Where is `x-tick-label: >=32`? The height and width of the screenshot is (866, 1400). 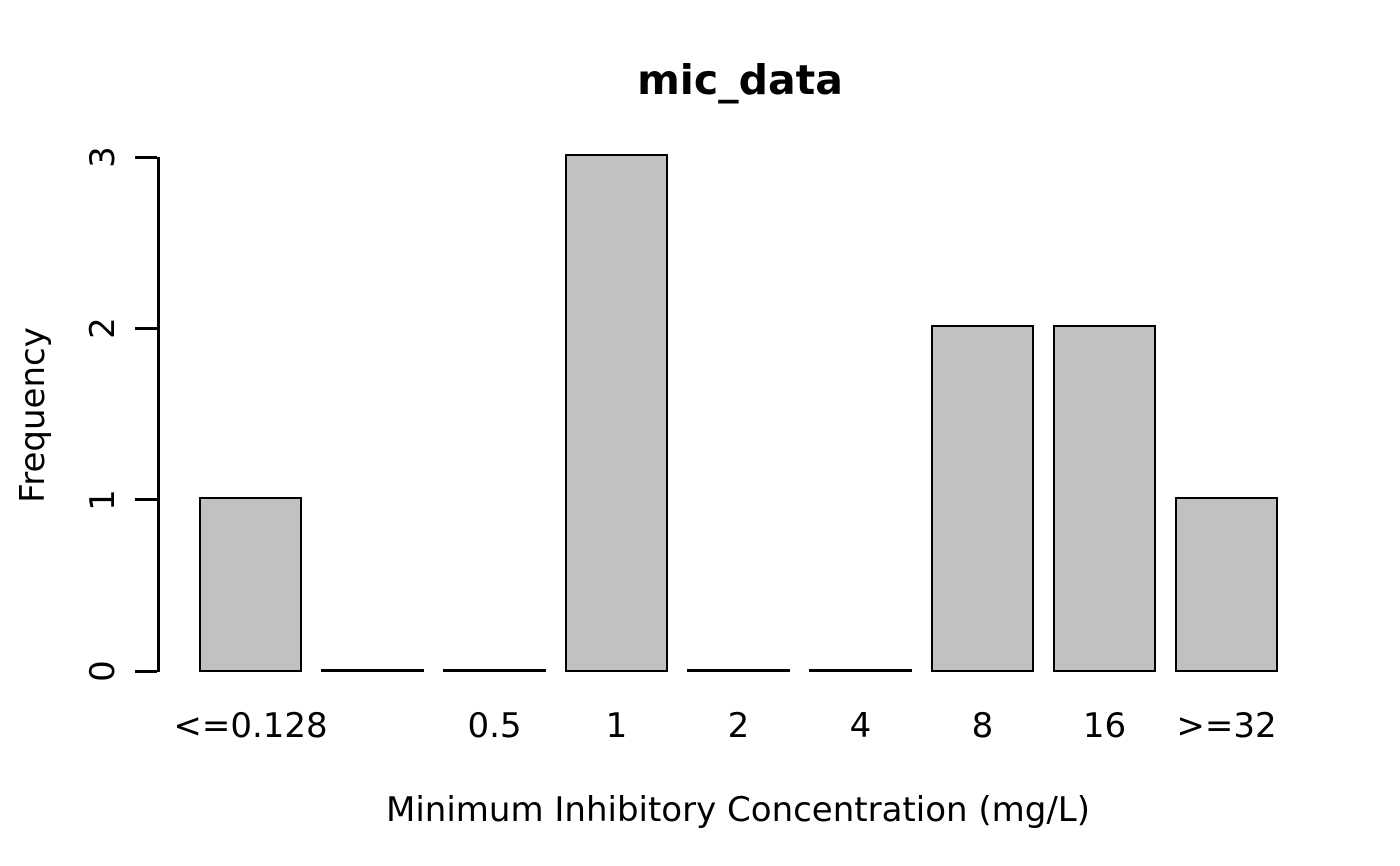
x-tick-label: >=32 is located at coordinates (1226, 726).